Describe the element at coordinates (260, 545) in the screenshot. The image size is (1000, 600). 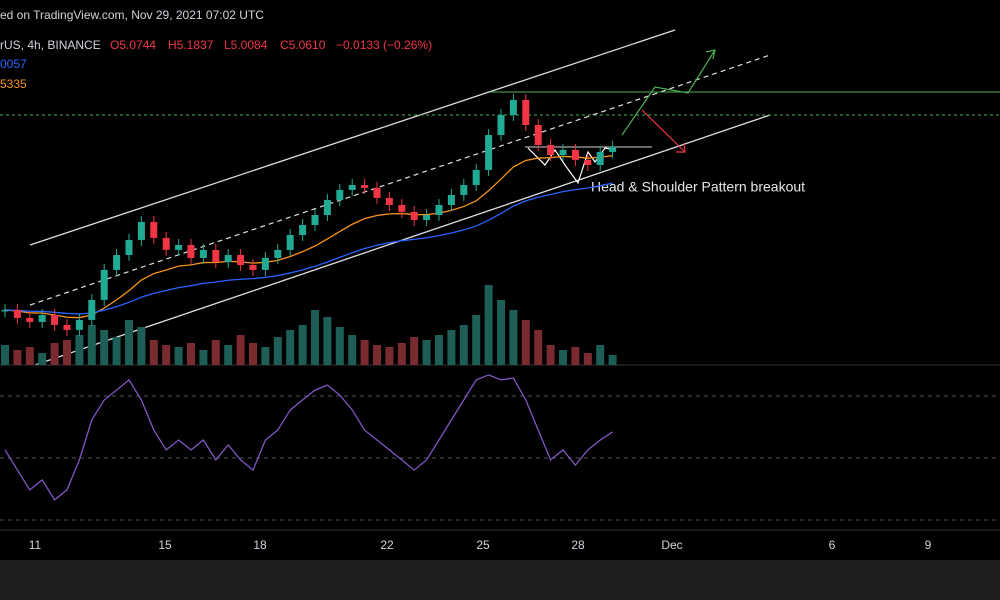
I see `x-tick-label: 18` at that location.